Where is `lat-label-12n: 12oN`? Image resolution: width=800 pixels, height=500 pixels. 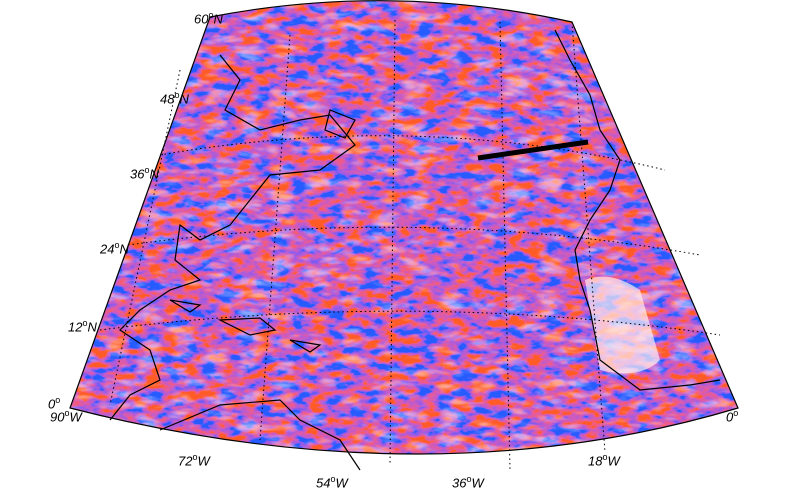 lat-label-12n: 12oN is located at coordinates (82, 326).